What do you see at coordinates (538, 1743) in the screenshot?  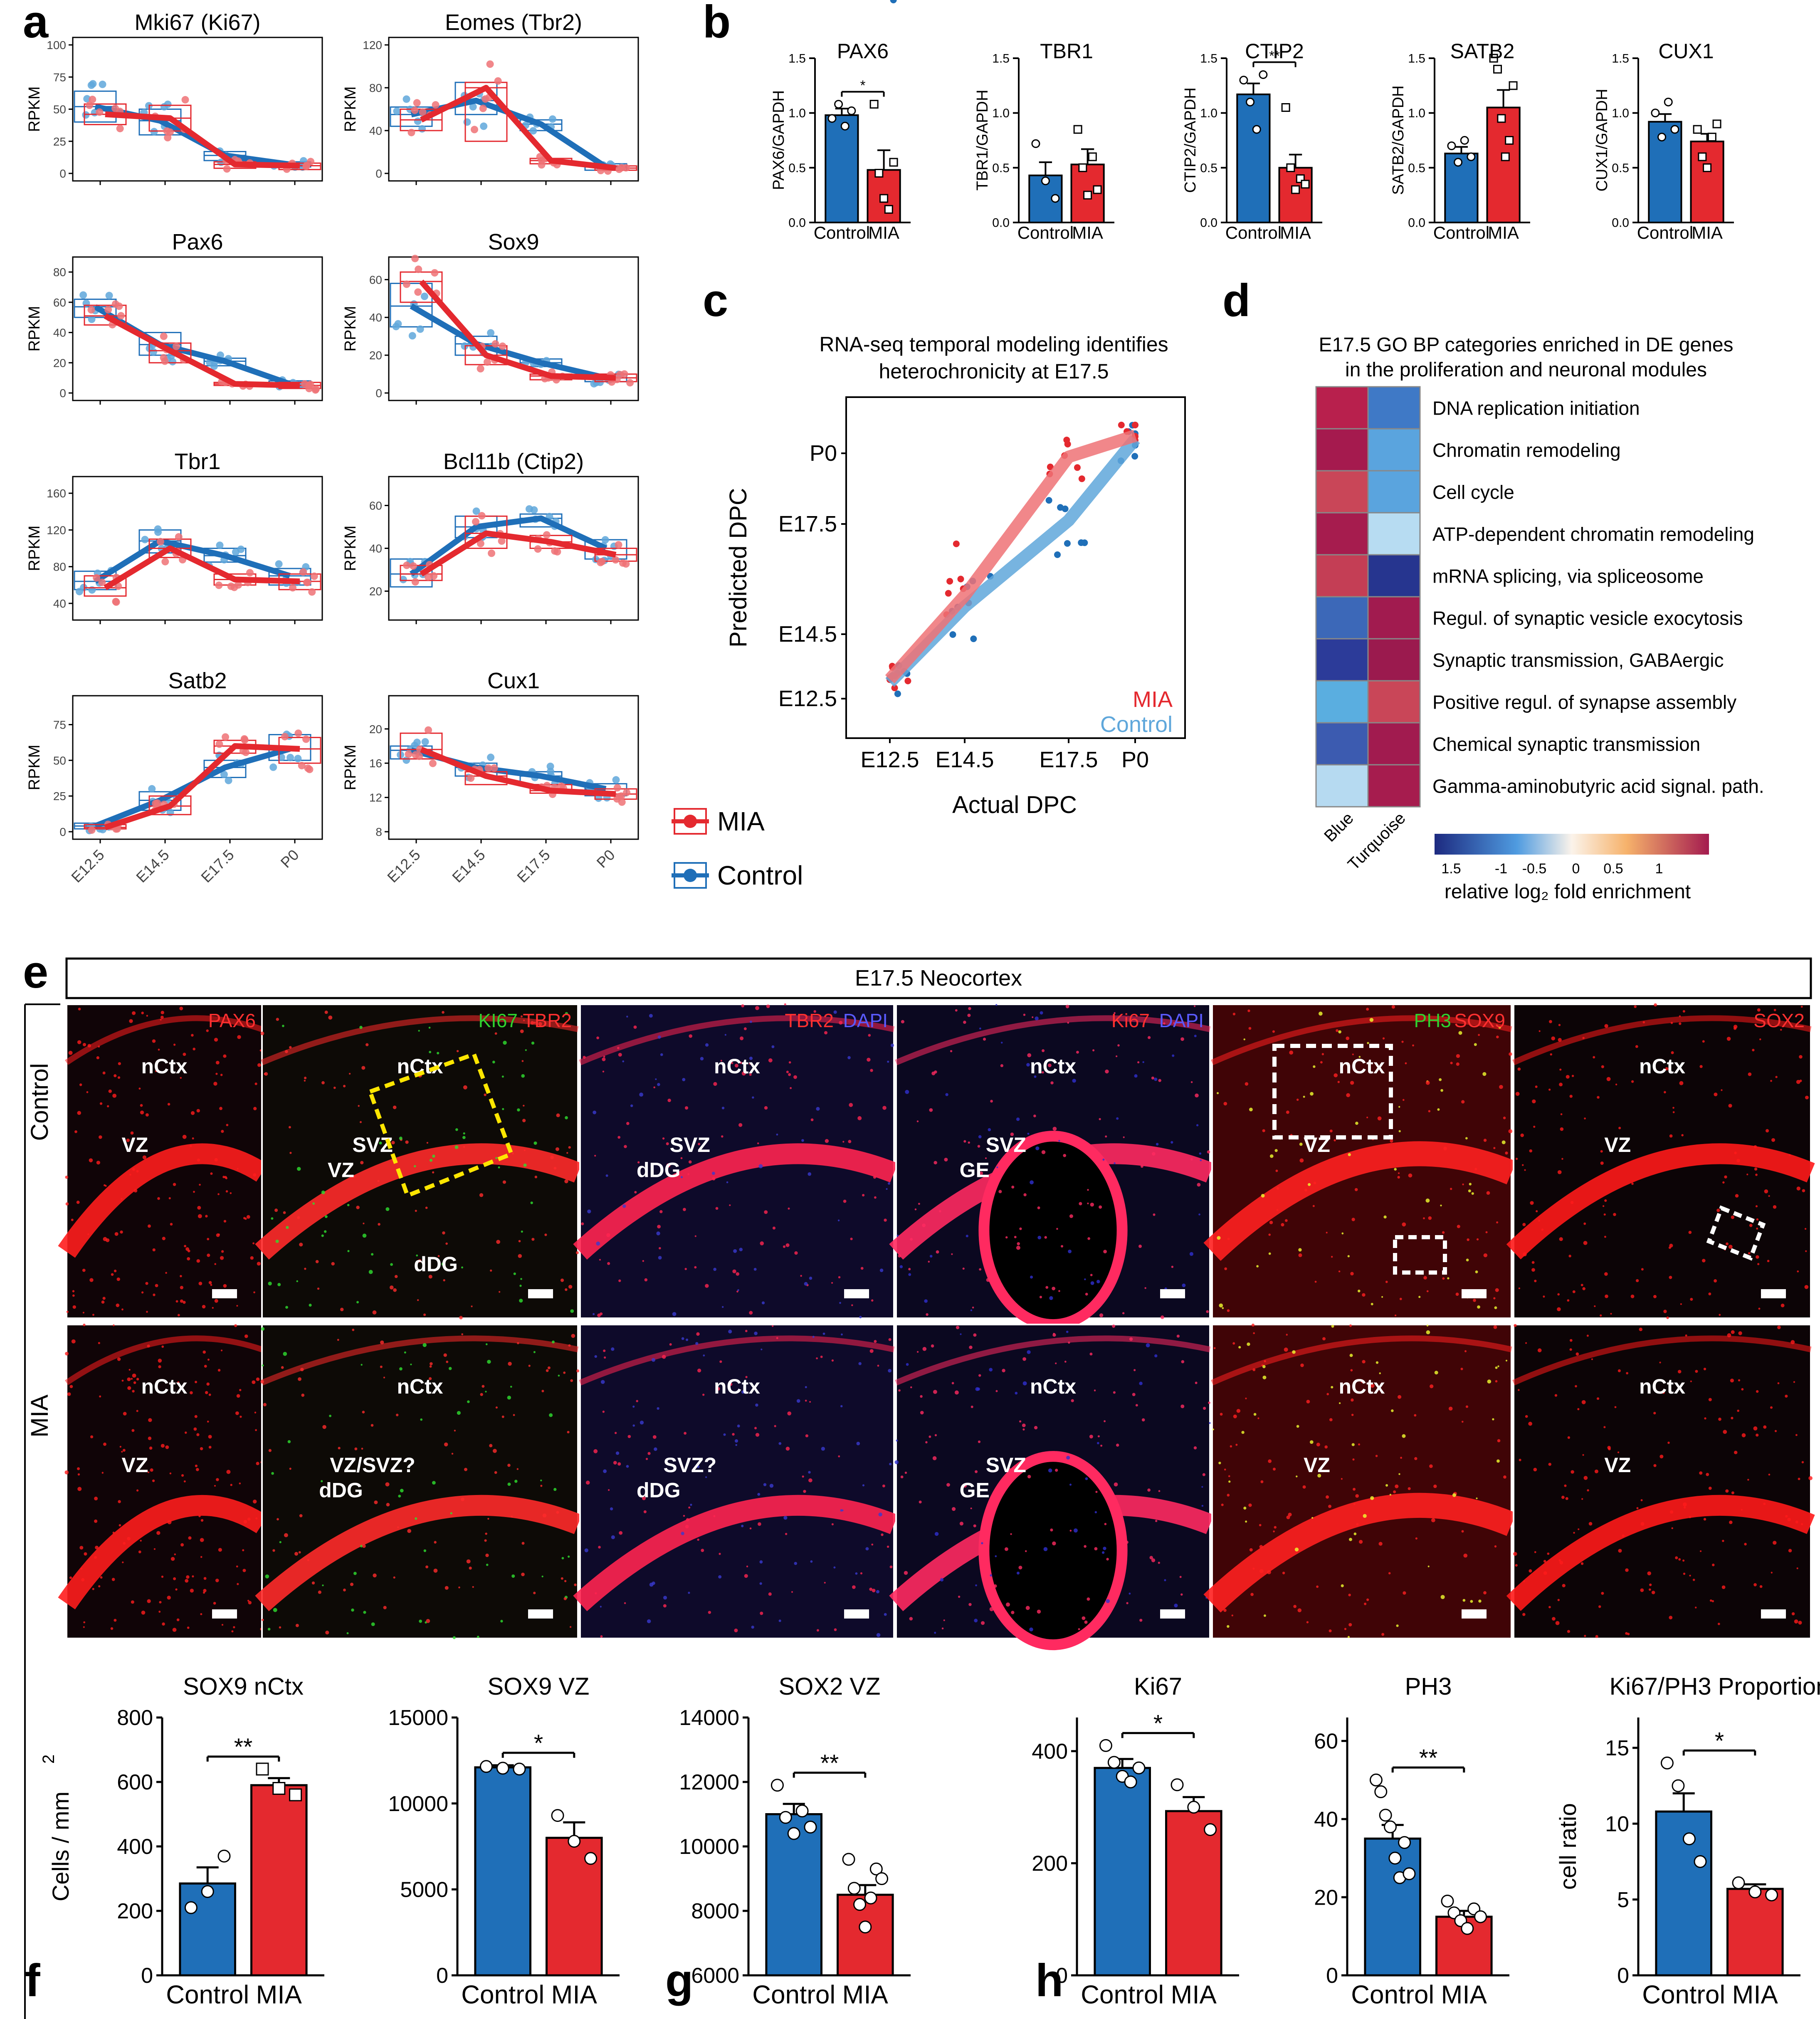 I see `significance-star: *` at bounding box center [538, 1743].